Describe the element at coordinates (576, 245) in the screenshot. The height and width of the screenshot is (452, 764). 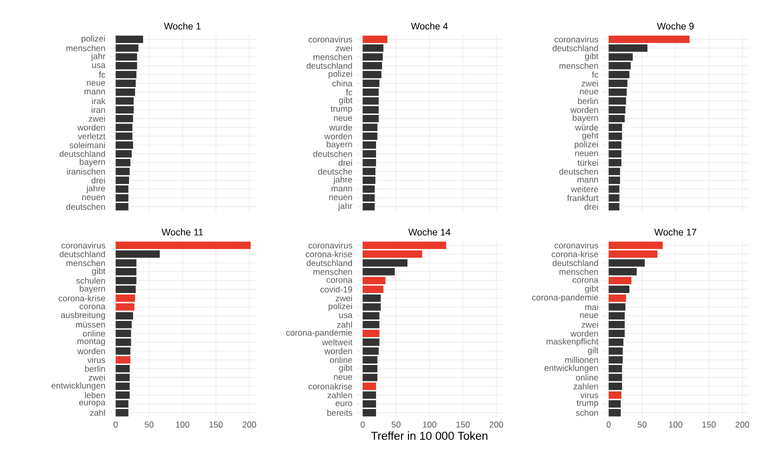
I see `y-tick-label: coronavirus` at that location.